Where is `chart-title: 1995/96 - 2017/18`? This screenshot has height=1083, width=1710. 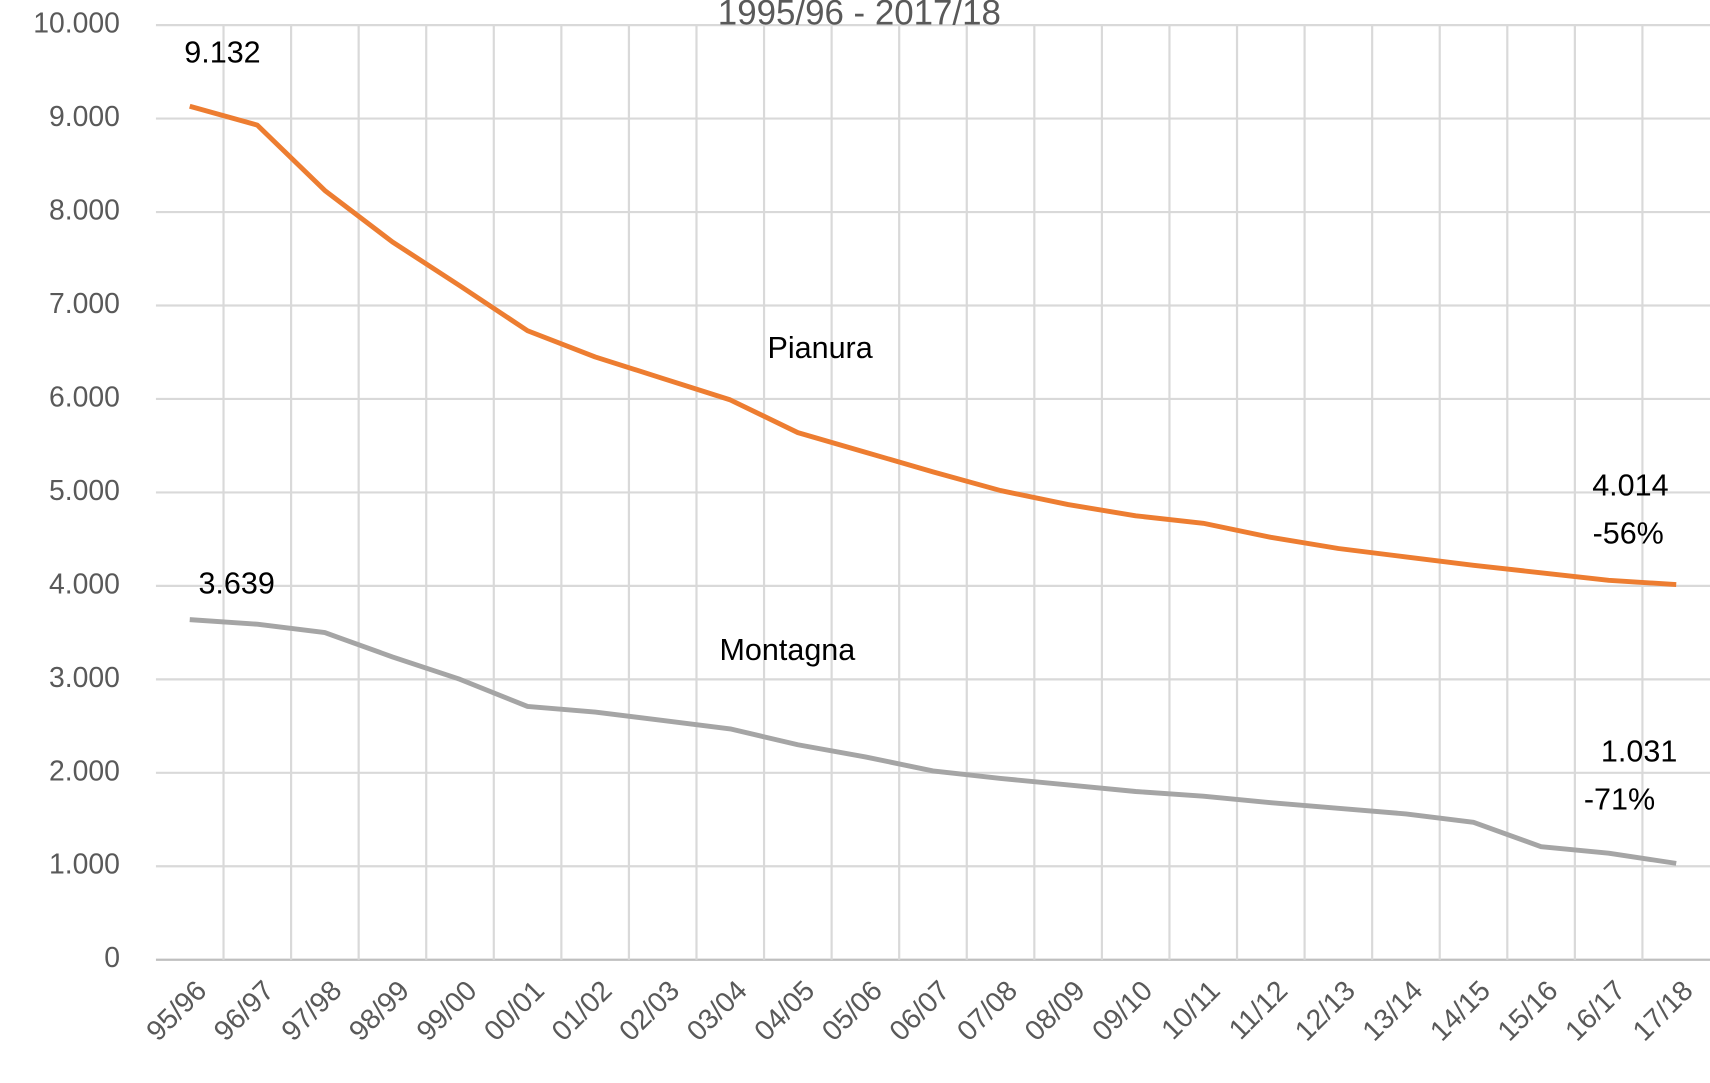
chart-title: 1995/96 - 2017/18 is located at coordinates (859, 16).